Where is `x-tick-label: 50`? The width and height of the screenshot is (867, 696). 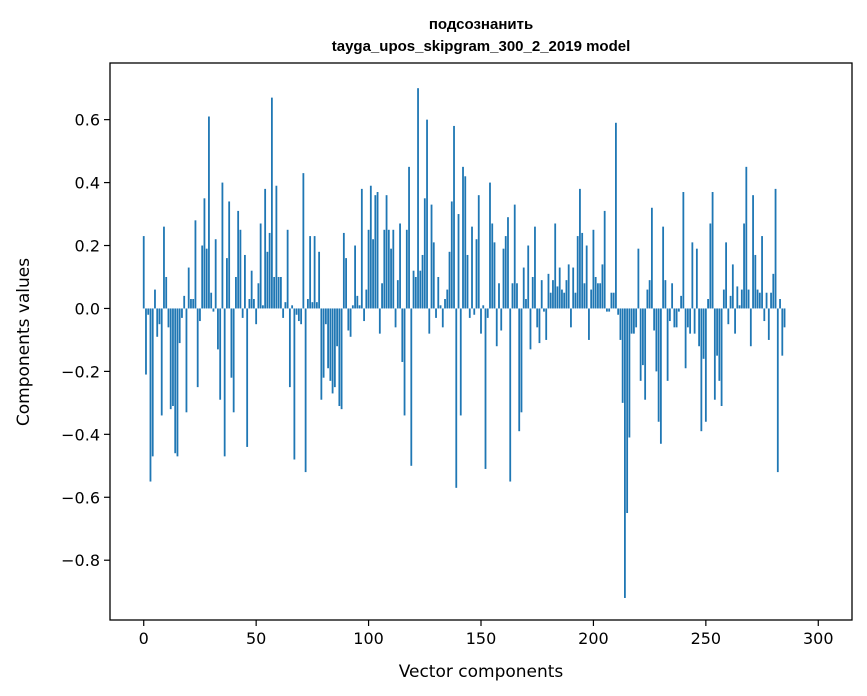 x-tick-label: 50 is located at coordinates (256, 638).